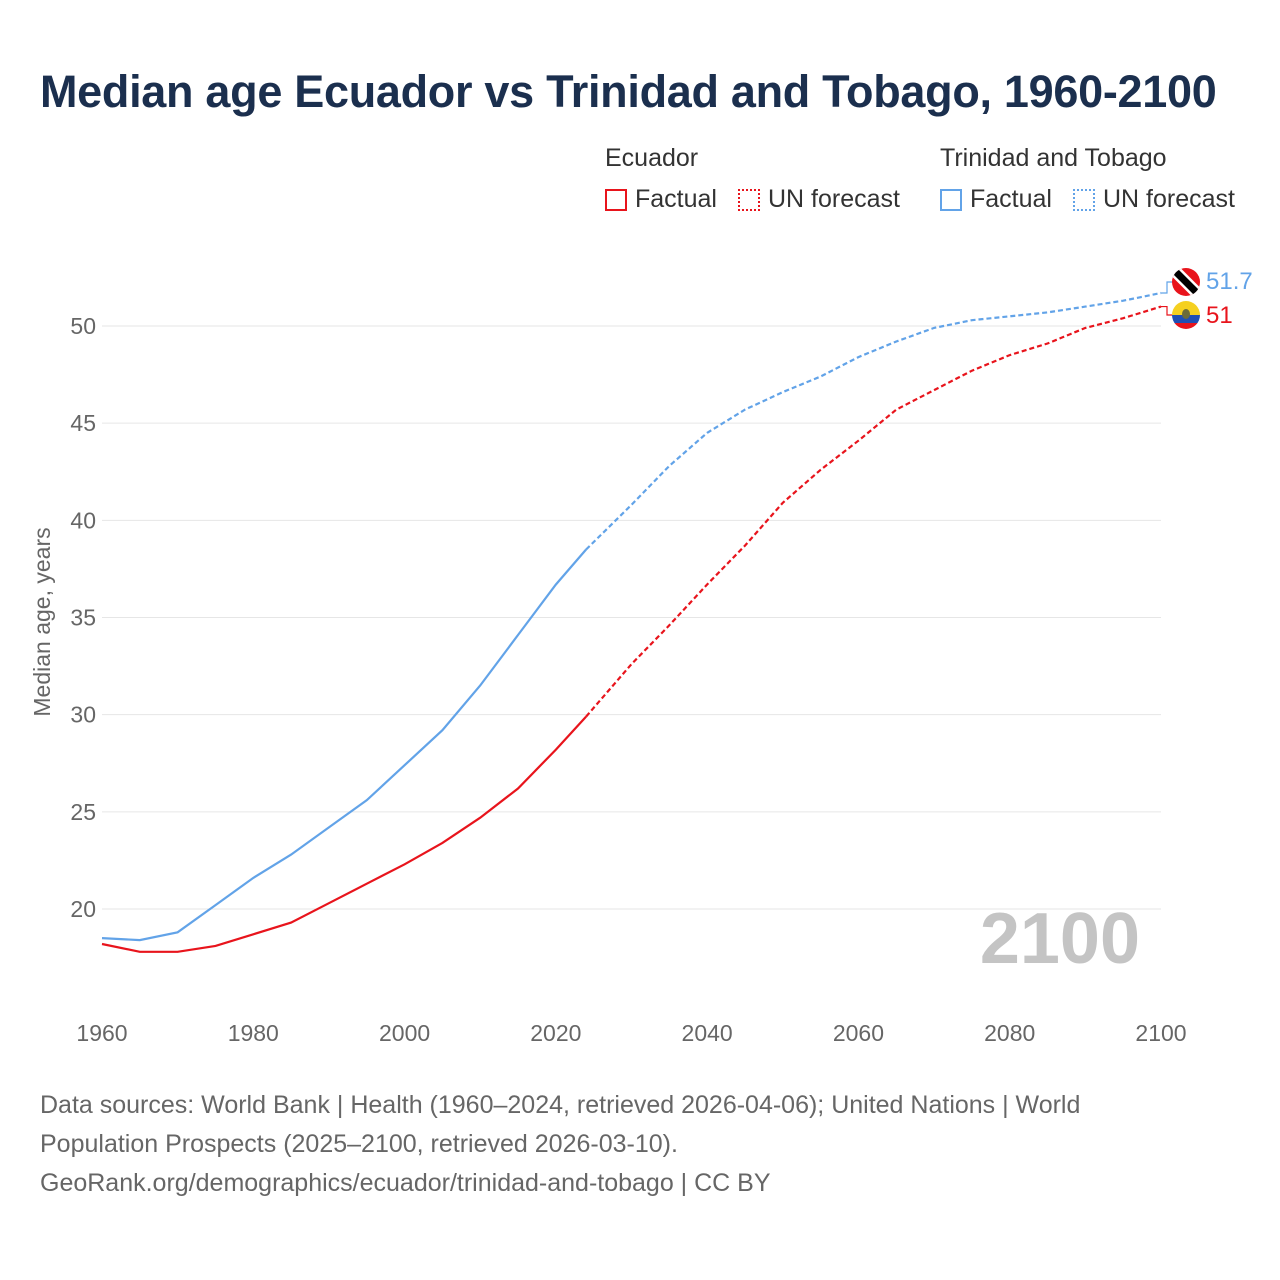  I want to click on x-tick-label: 1960, so click(101, 1033).